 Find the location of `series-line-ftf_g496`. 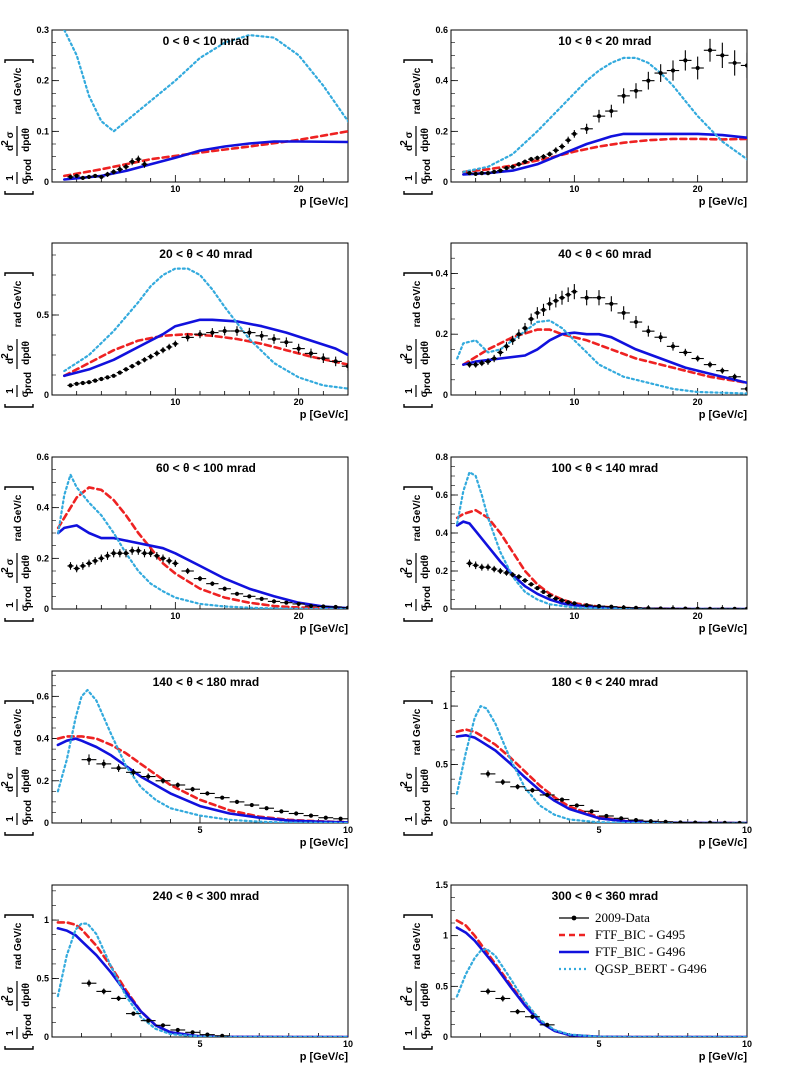

series-line-ftf_g496 is located at coordinates (604, 358).